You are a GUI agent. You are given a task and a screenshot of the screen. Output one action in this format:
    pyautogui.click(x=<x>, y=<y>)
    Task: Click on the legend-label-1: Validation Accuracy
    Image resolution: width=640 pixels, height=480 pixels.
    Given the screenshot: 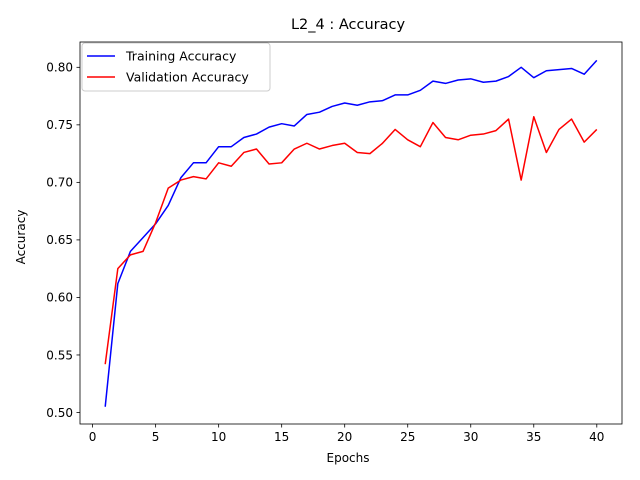 What is the action you would take?
    pyautogui.click(x=187, y=77)
    